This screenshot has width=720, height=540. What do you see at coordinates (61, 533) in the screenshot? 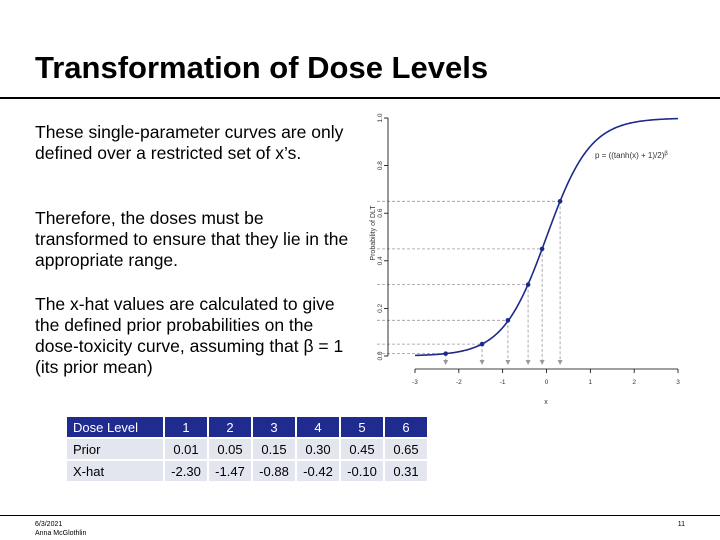
I see `footer-author: Anna McGlothlin` at bounding box center [61, 533].